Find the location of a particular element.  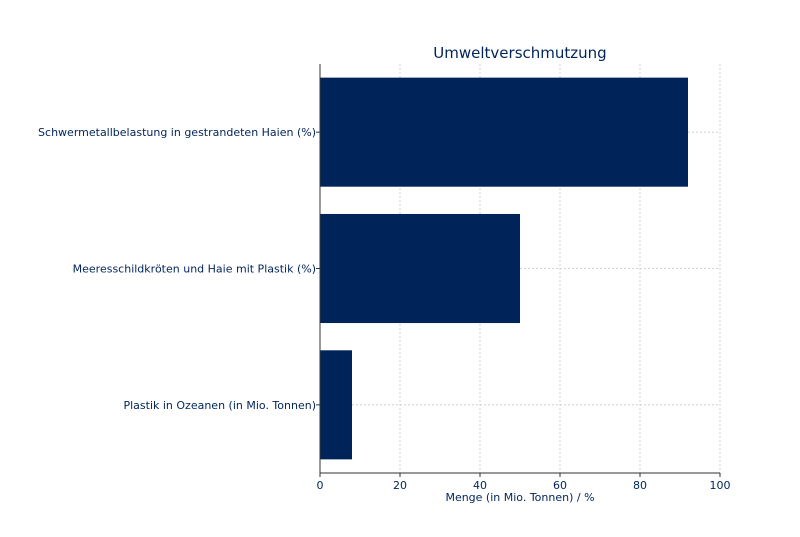

x-tick-label: 80 is located at coordinates (640, 485).